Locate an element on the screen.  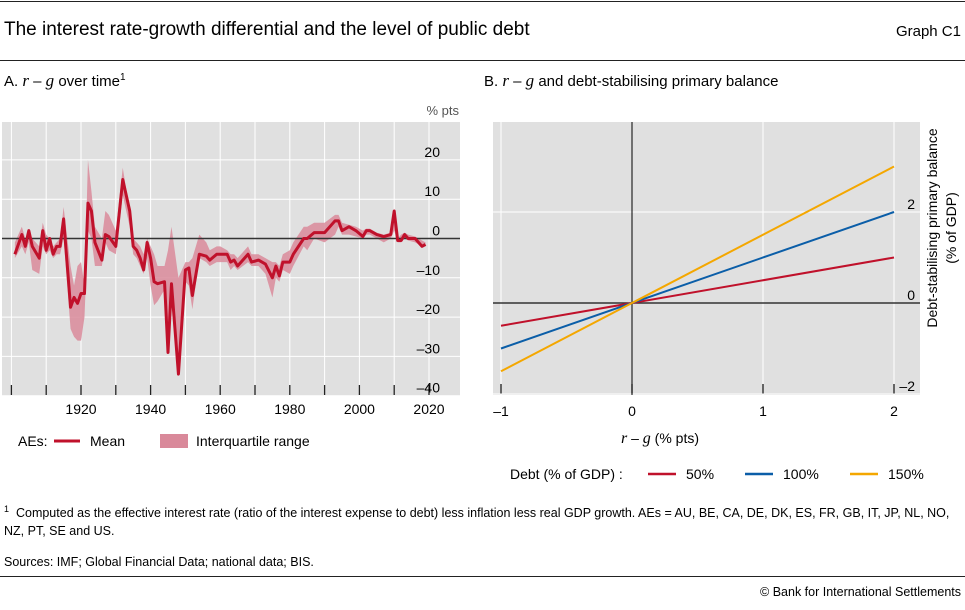
series-line-50pct is located at coordinates (697, 291).